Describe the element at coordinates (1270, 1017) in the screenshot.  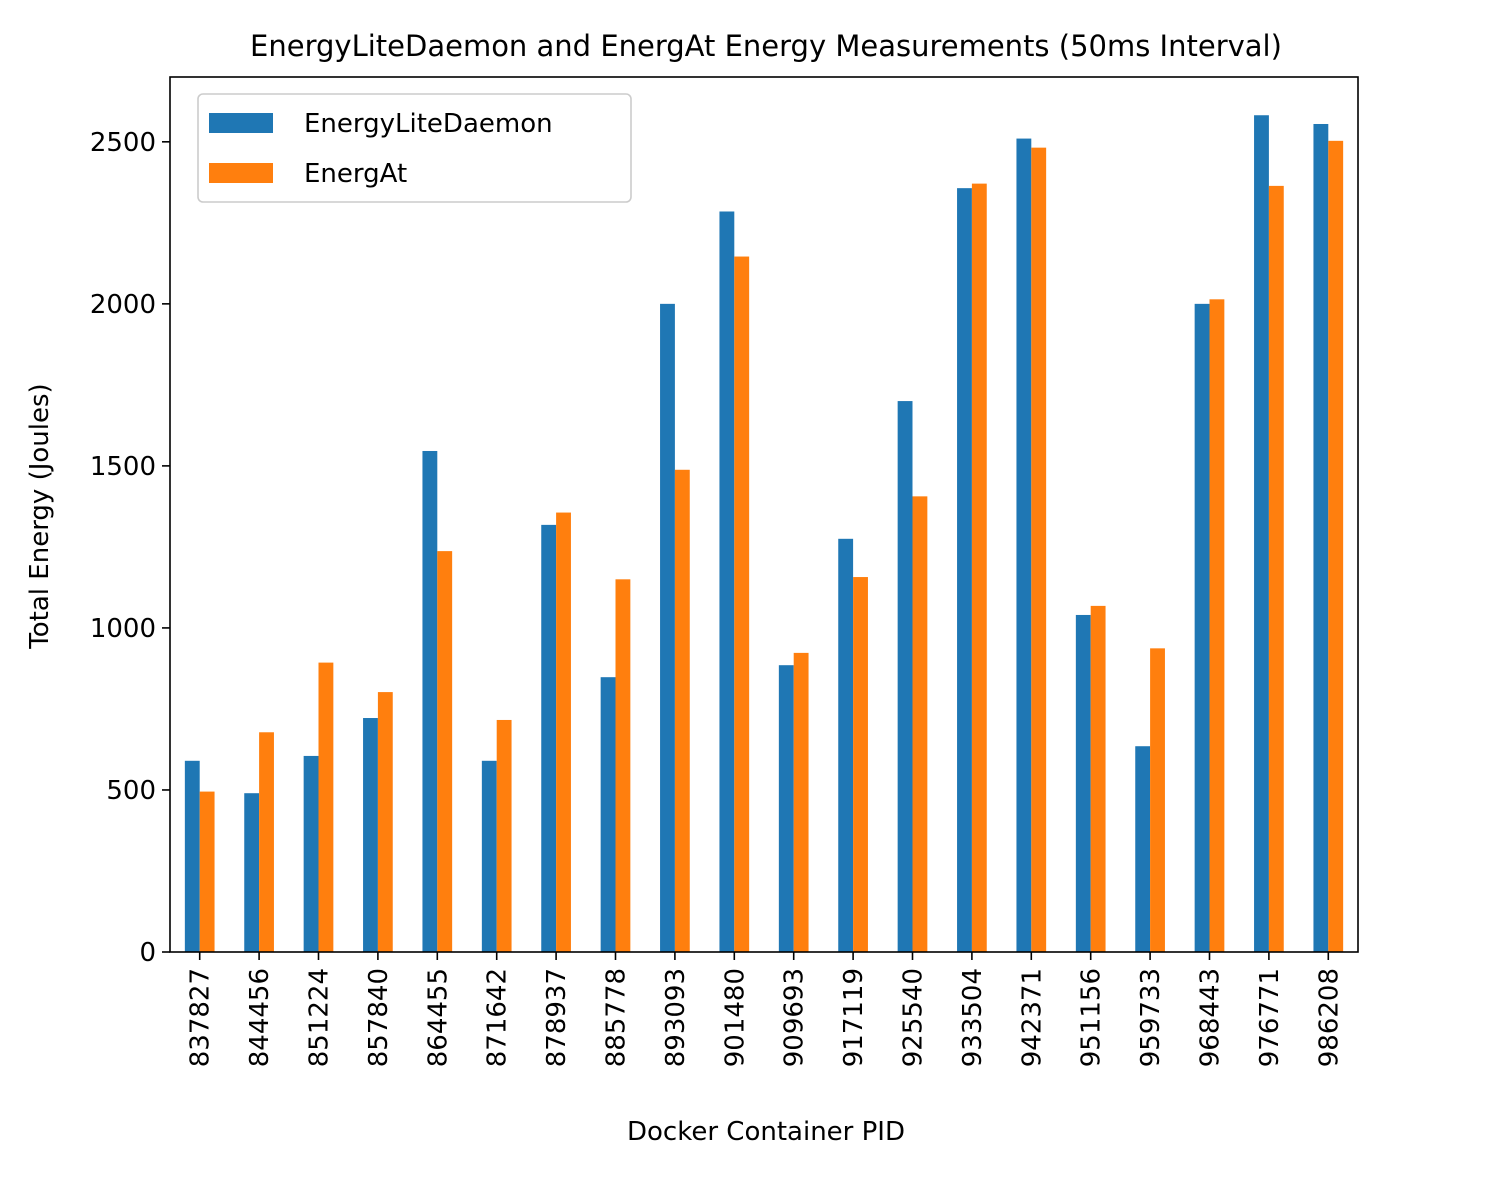
I see `x-tick-label: 976771` at that location.